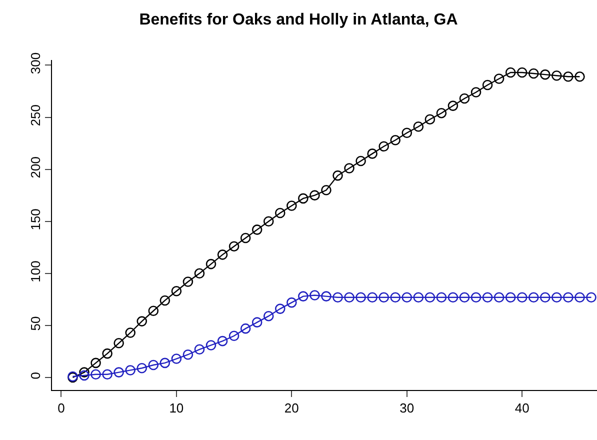 The height and width of the screenshot is (440, 597). What do you see at coordinates (35, 376) in the screenshot?
I see `y-tick-label: 0` at bounding box center [35, 376].